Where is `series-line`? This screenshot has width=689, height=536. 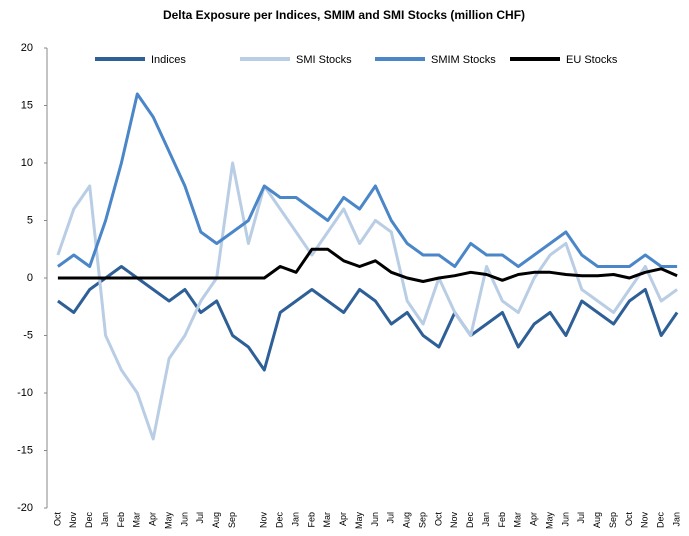 series-line is located at coordinates (367, 265).